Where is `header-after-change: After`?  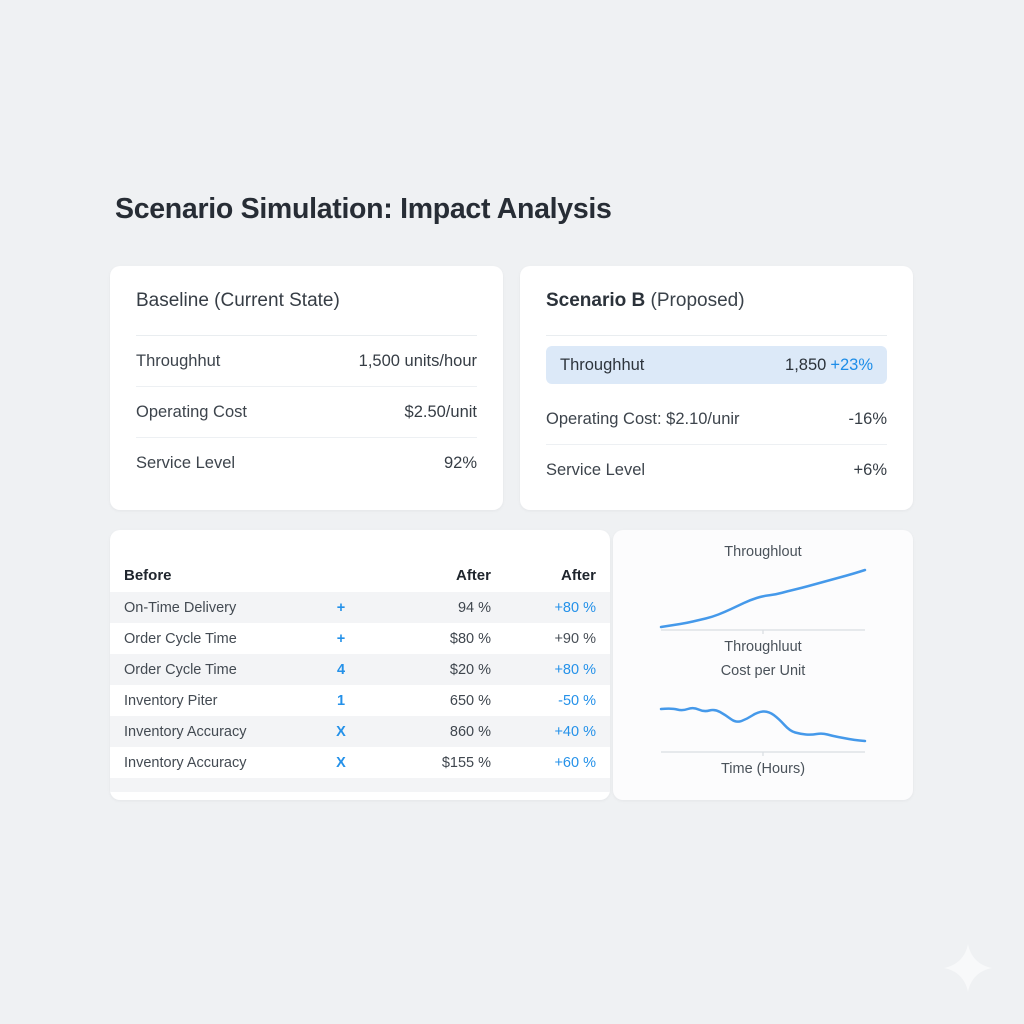 header-after-change: After is located at coordinates (578, 575).